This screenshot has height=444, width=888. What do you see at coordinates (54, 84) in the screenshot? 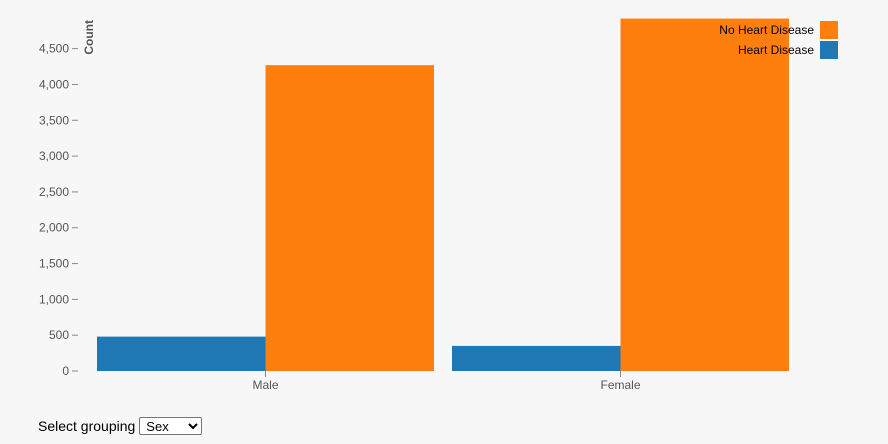
I see `y-tick-label: 4,000` at bounding box center [54, 84].